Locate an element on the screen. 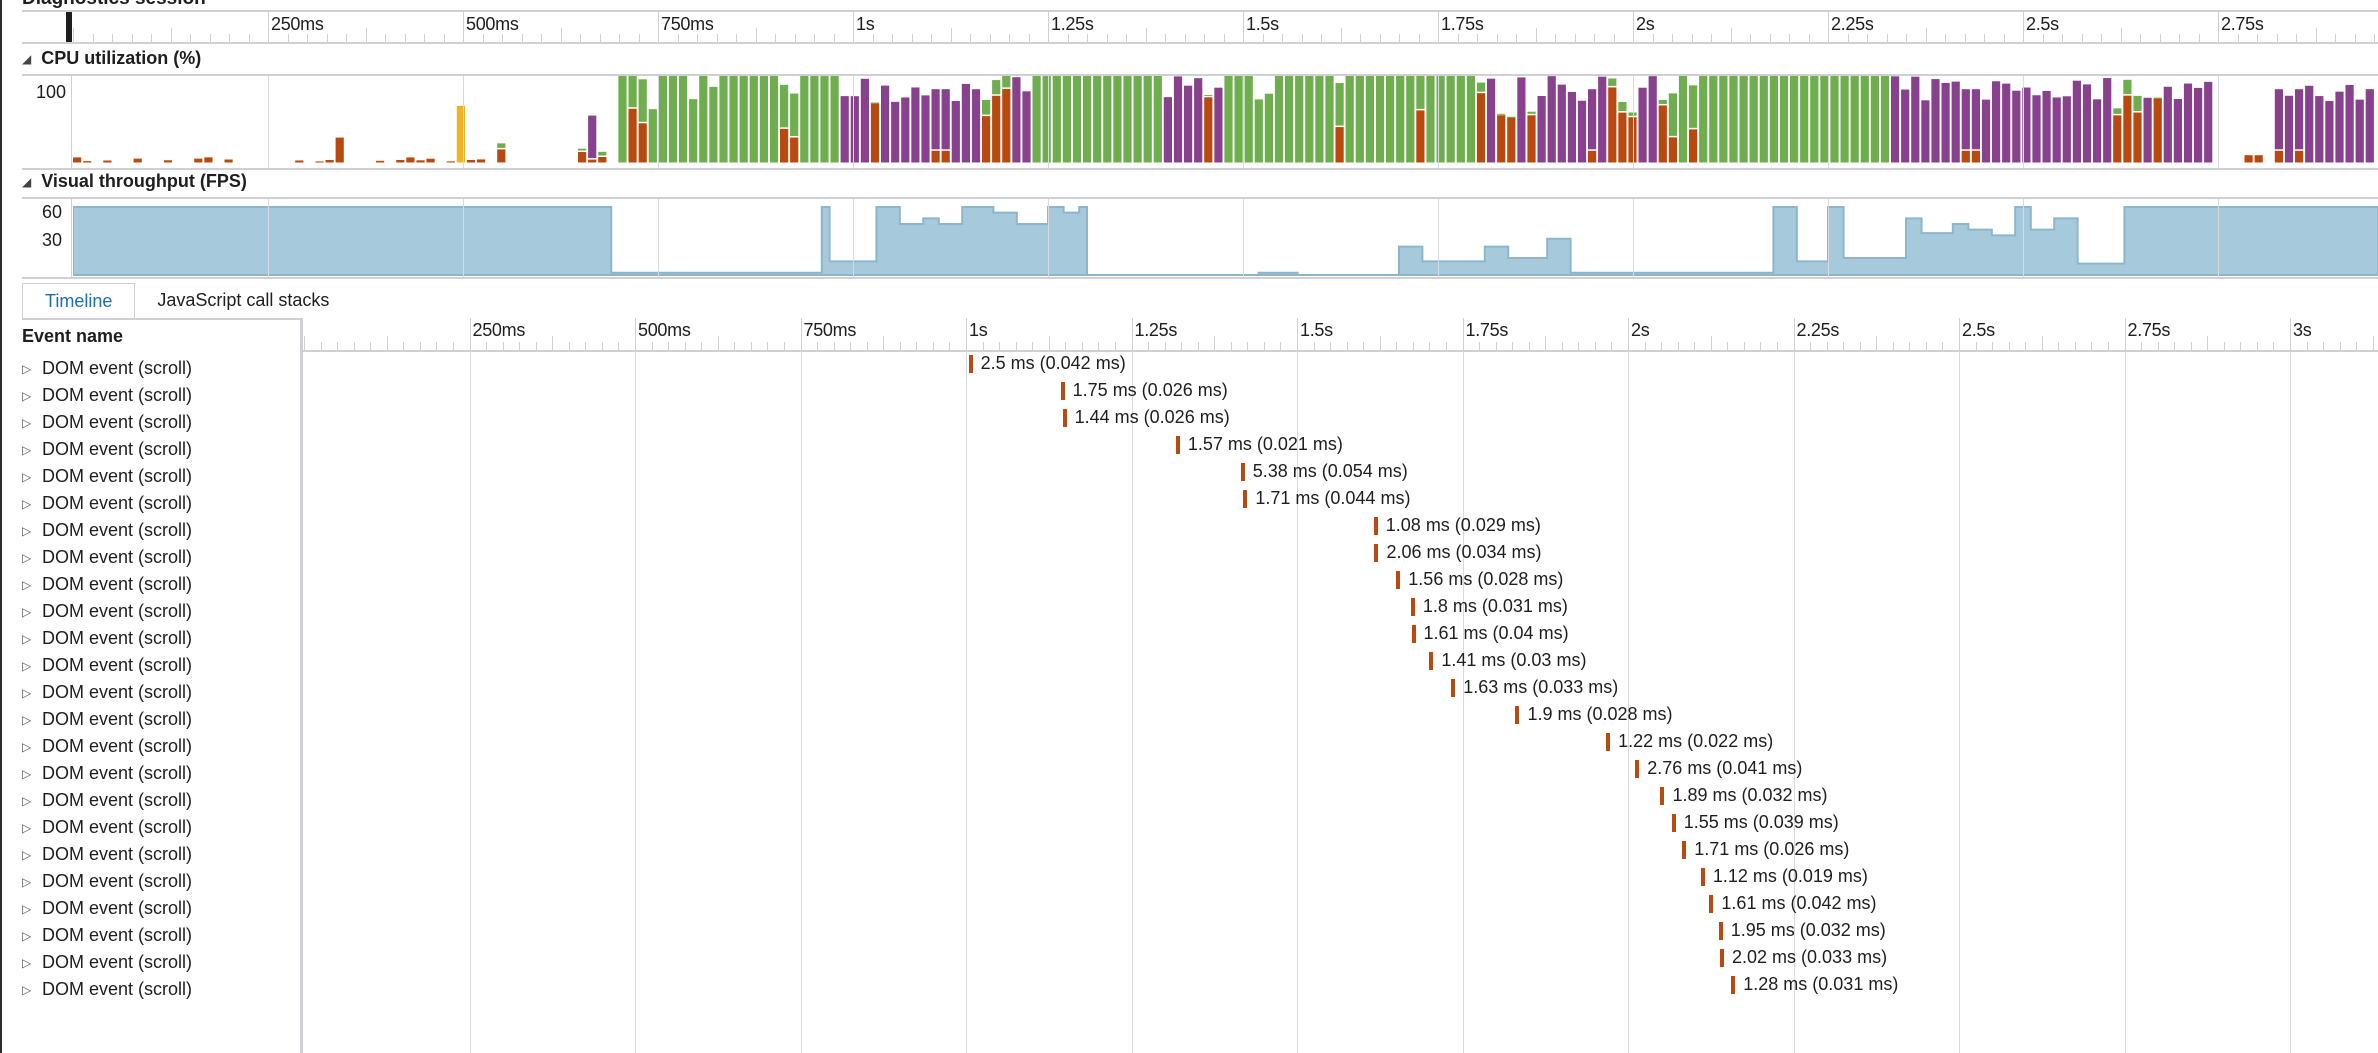 The height and width of the screenshot is (1053, 2378). top-label: 1s is located at coordinates (865, 24).